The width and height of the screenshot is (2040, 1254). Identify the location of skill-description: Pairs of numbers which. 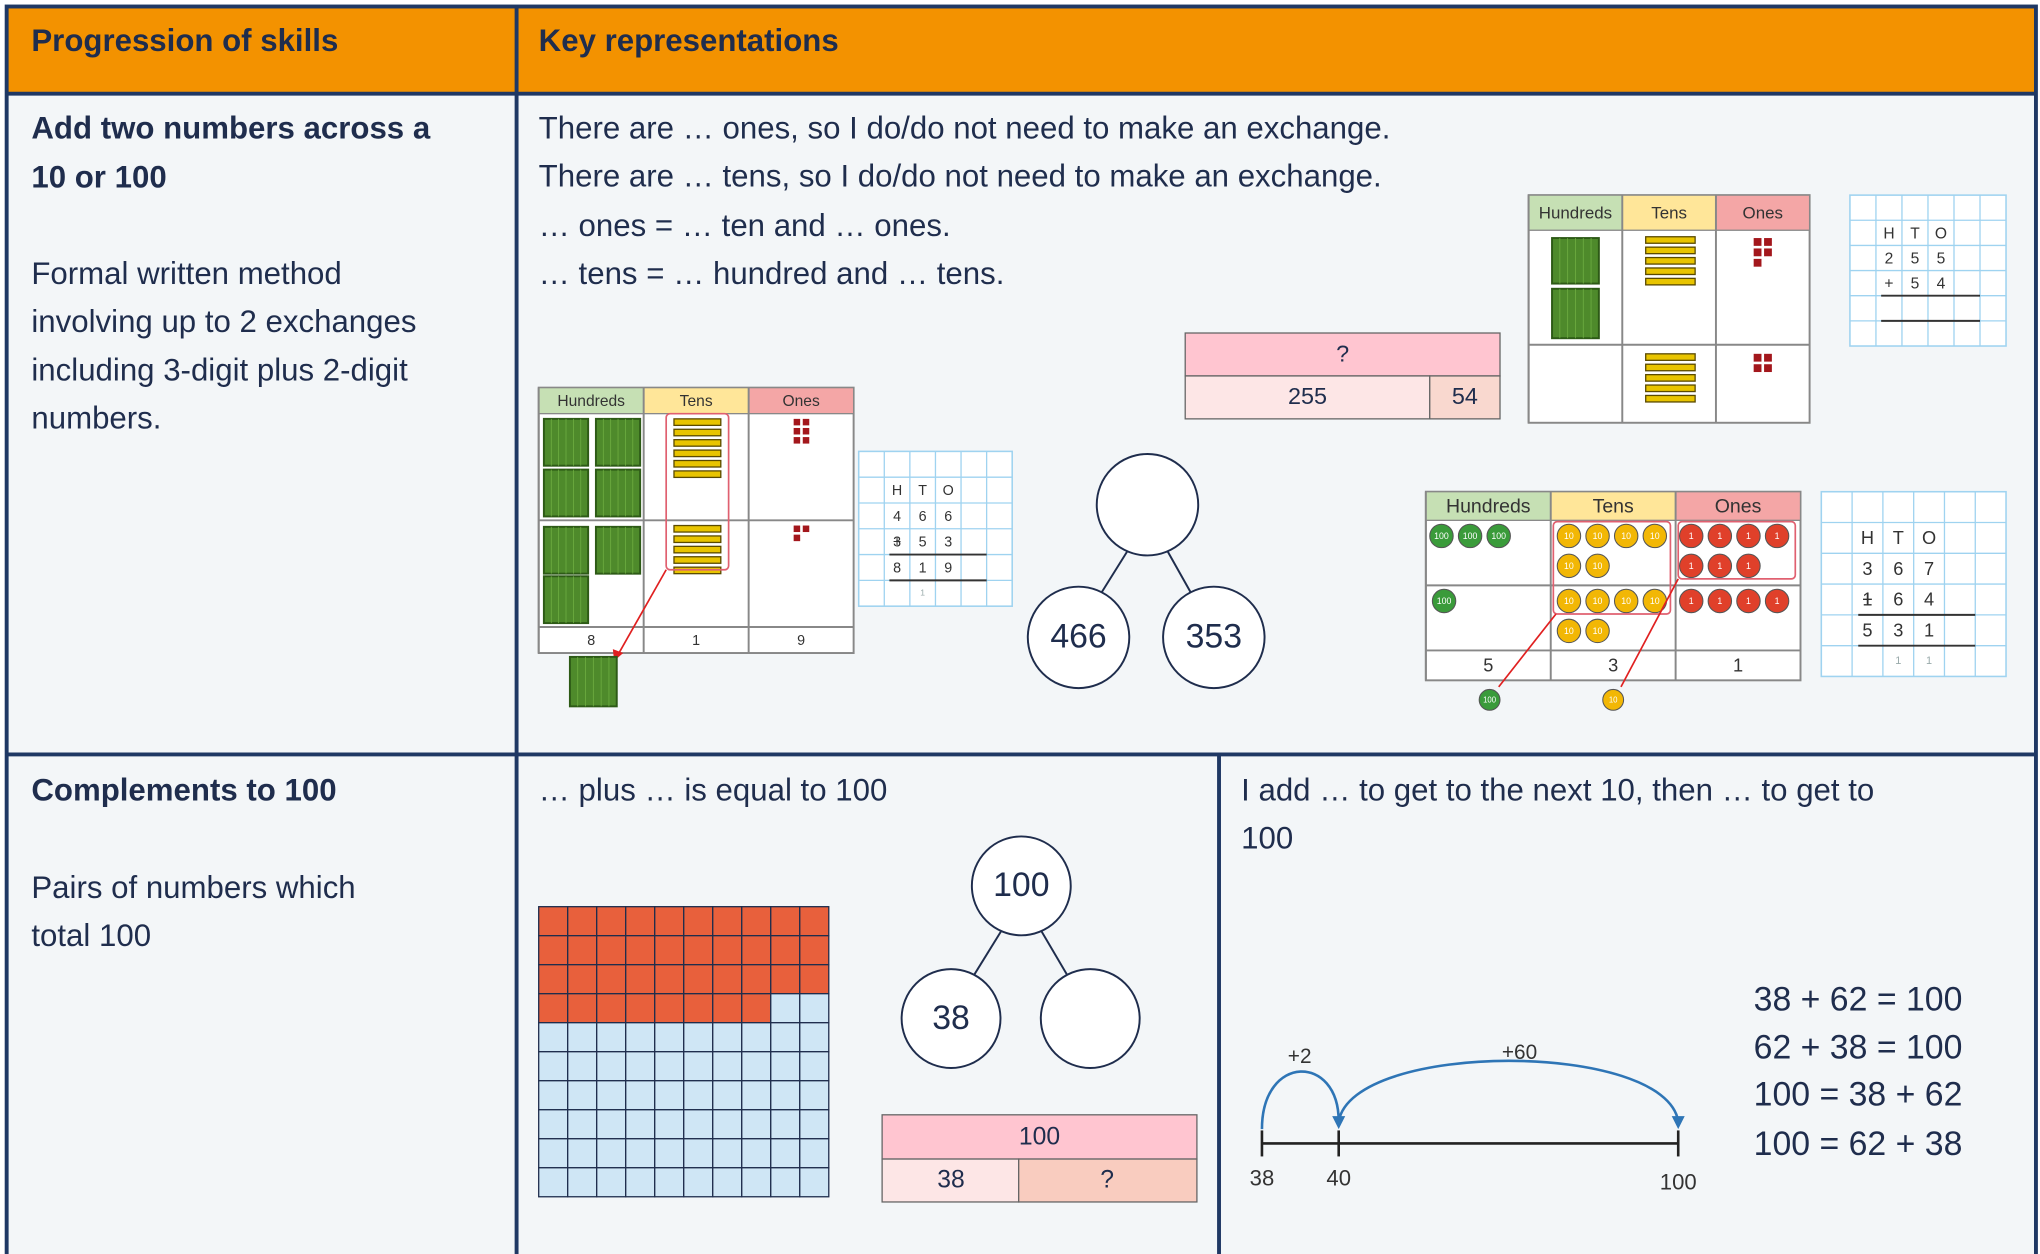
(193, 887).